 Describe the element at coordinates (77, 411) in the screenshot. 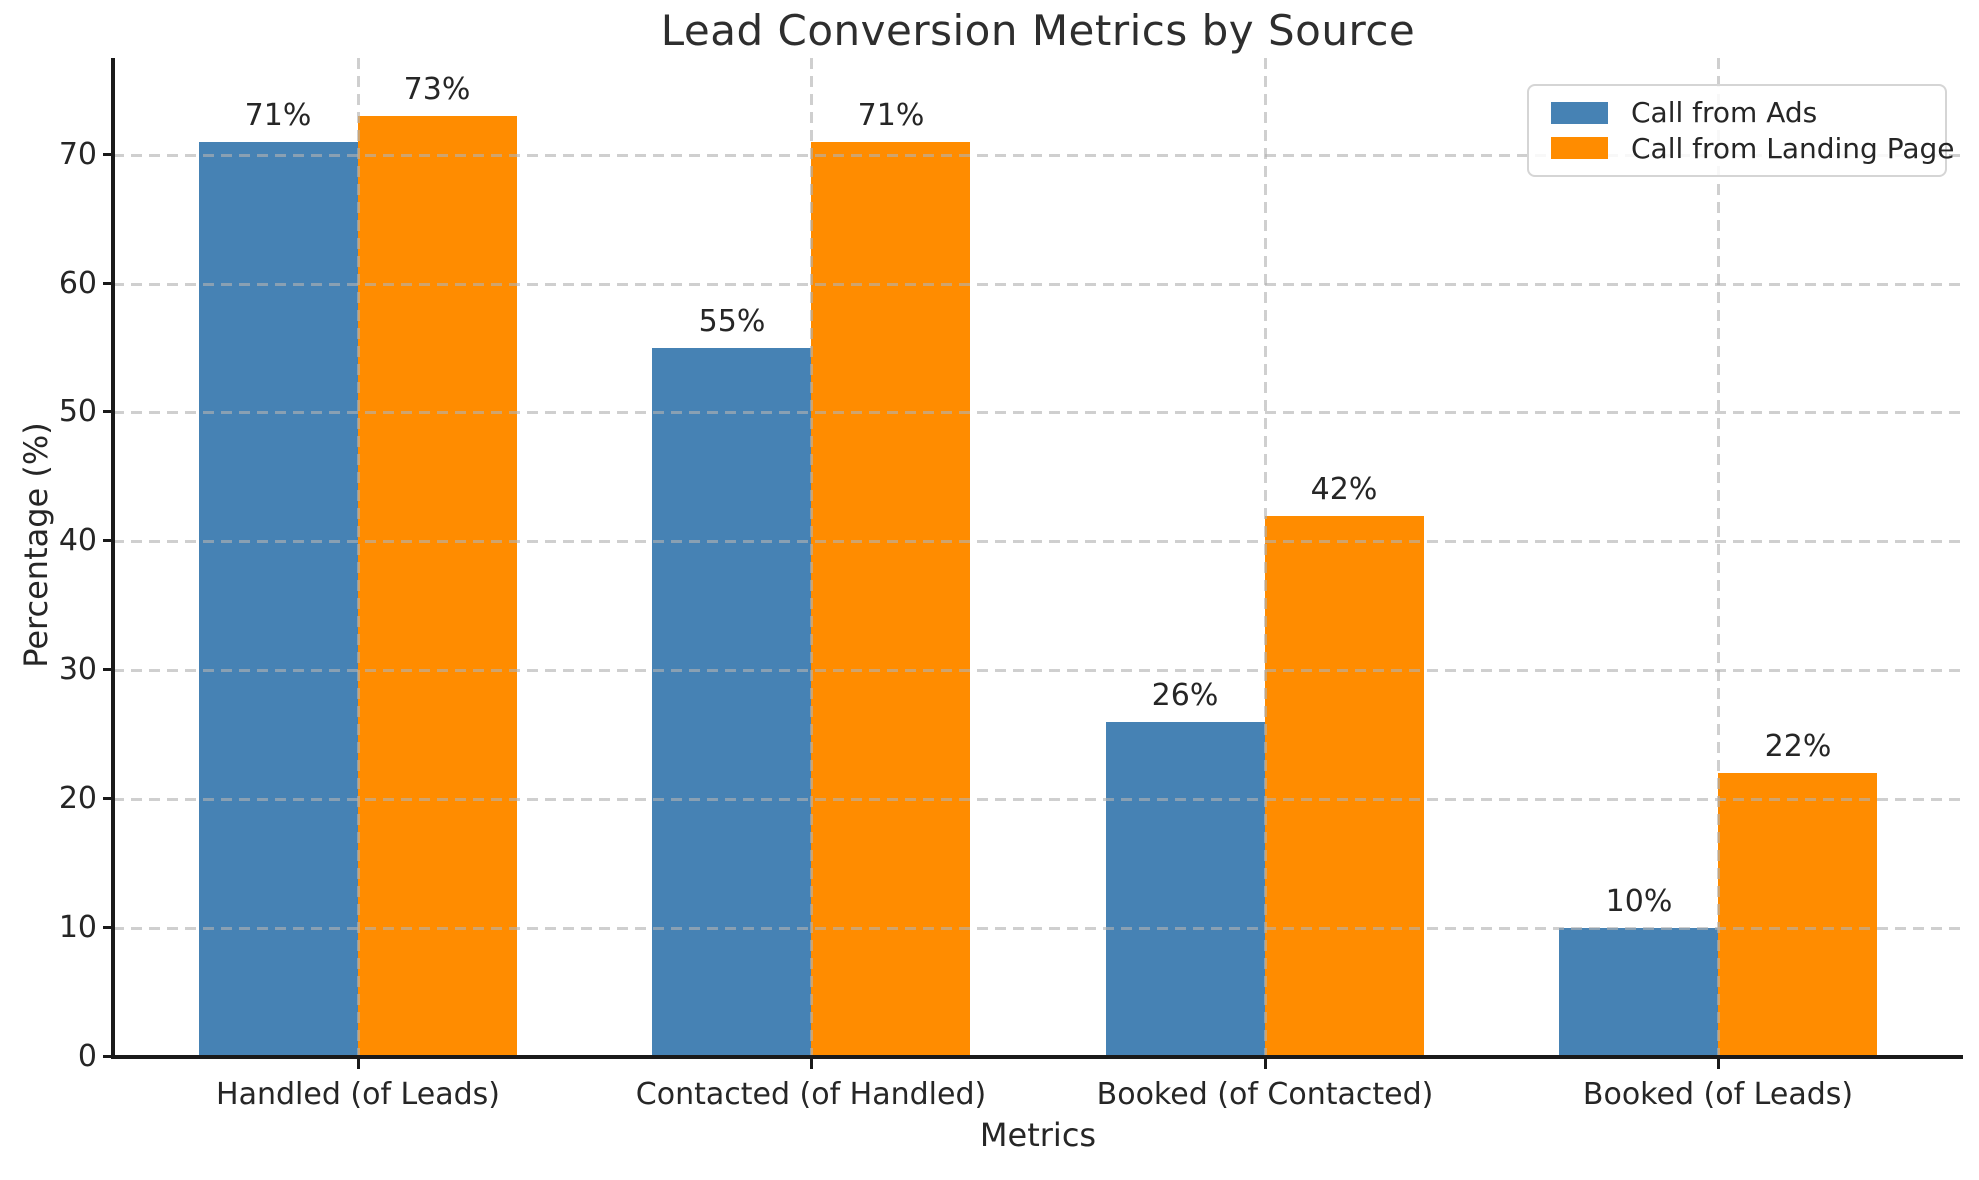

I see `y-tick-label: 50` at that location.